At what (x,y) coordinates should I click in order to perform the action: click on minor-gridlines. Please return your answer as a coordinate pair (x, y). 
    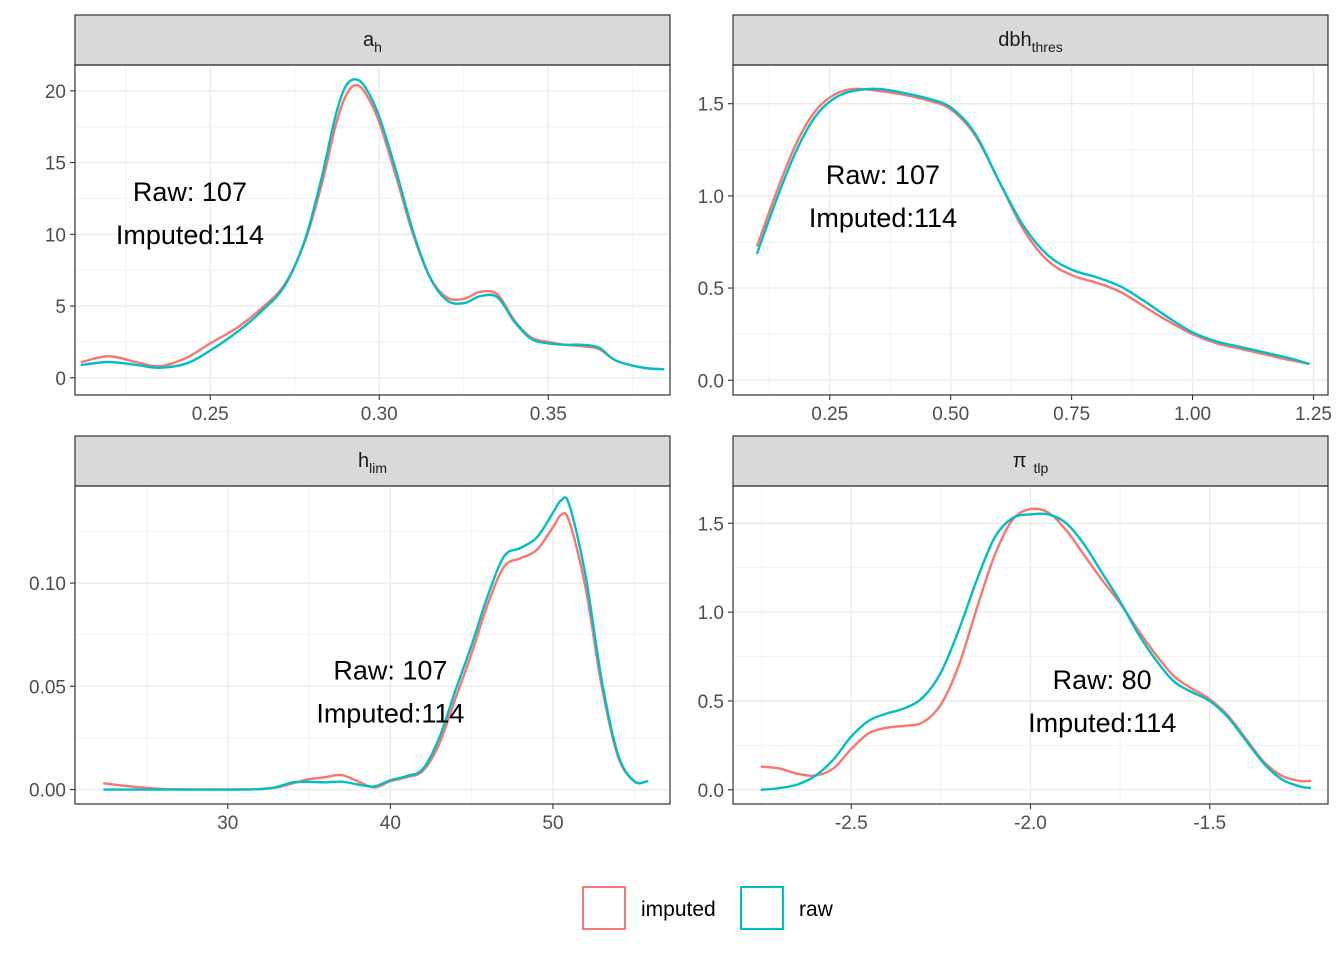
    Looking at the image, I should click on (372, 645).